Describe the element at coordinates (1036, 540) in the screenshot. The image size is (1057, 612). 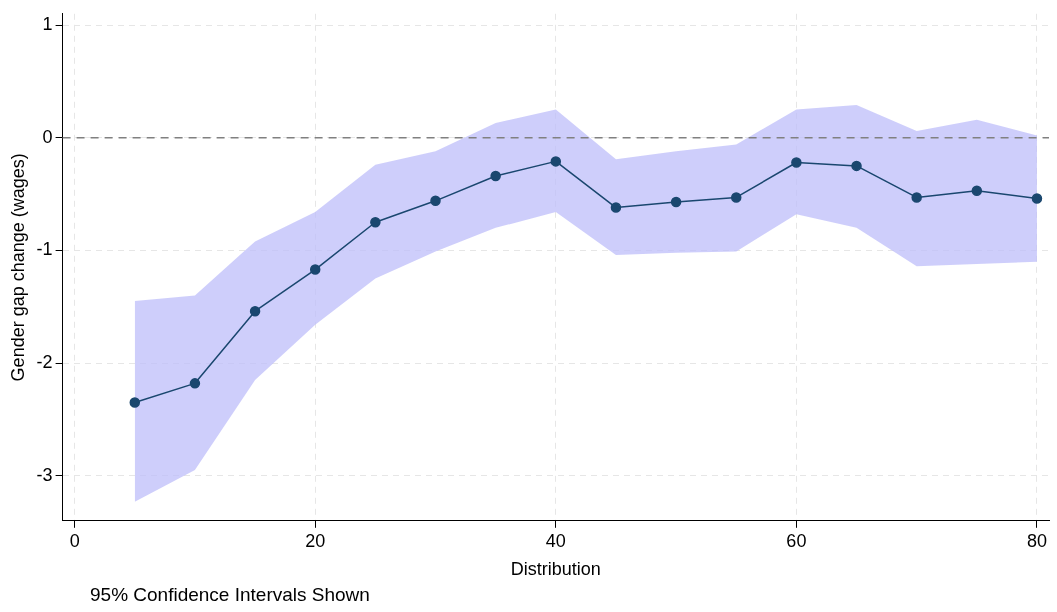
I see `x-tick-label: 80` at that location.